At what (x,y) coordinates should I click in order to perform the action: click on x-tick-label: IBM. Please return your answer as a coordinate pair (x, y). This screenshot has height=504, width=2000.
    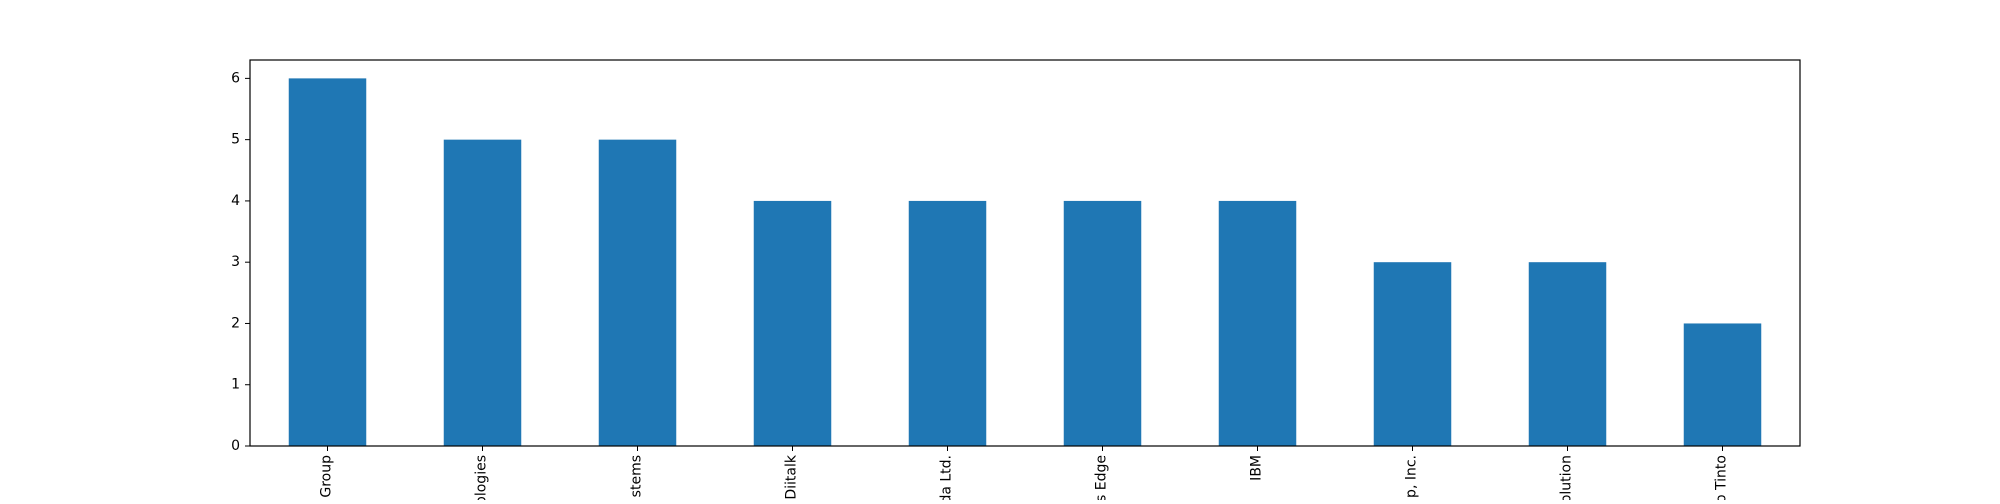
    Looking at the image, I should click on (1257, 468).